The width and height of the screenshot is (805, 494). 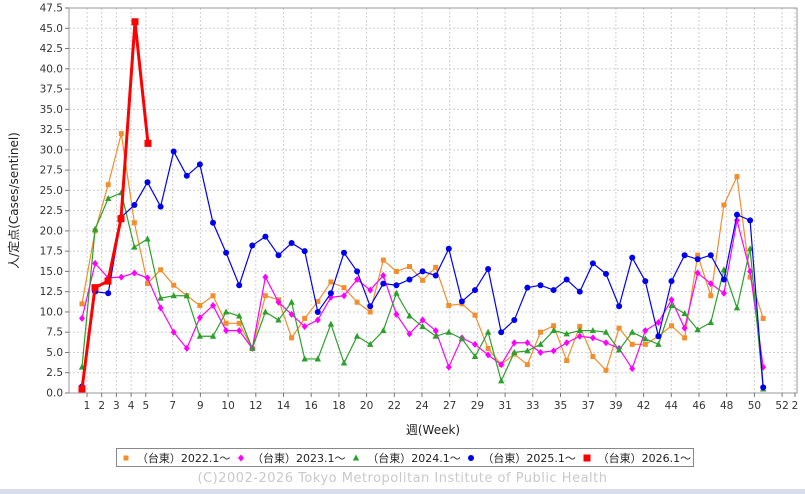 What do you see at coordinates (414, 458) in the screenshot?
I see `legend-label: （台東）2024.1～` at bounding box center [414, 458].